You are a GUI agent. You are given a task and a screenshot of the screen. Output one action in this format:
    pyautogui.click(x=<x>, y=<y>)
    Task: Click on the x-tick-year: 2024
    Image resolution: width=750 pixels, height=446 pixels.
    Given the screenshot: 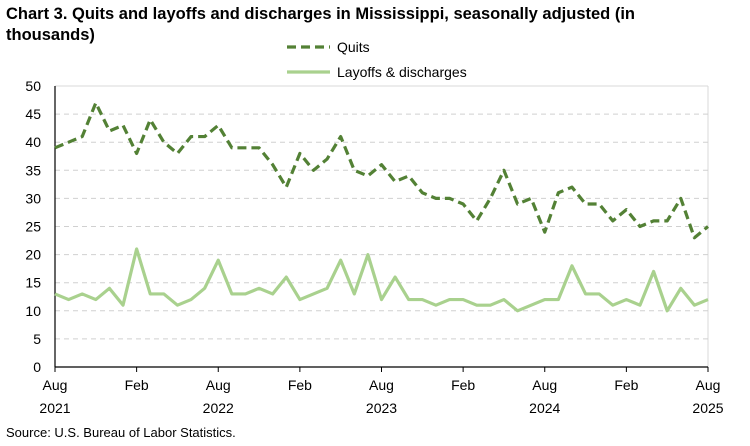 What is the action you would take?
    pyautogui.click(x=544, y=408)
    